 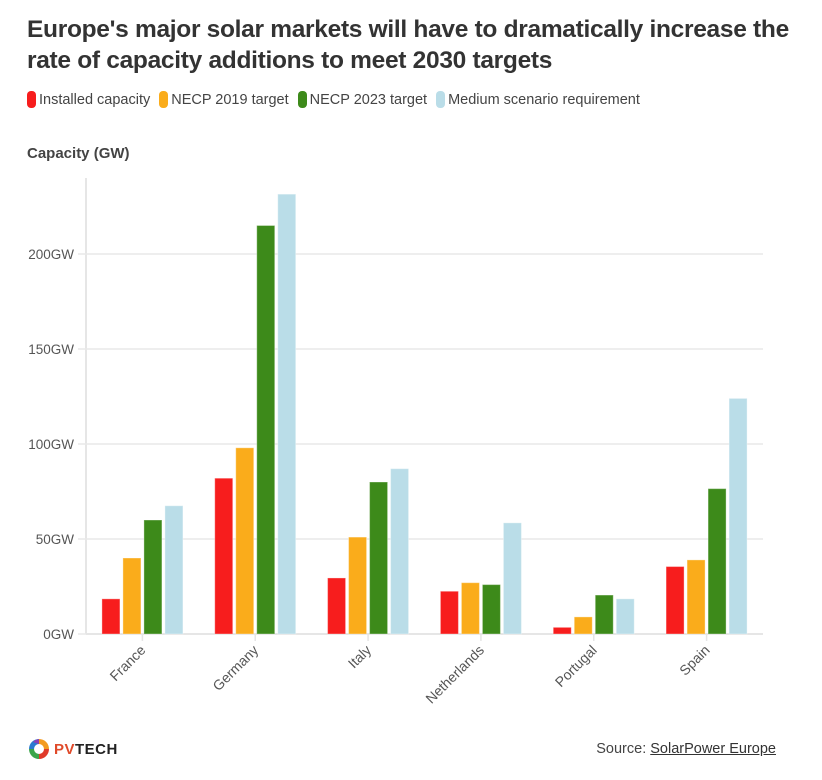 I want to click on legend-label: Installed capacity, so click(x=95, y=99).